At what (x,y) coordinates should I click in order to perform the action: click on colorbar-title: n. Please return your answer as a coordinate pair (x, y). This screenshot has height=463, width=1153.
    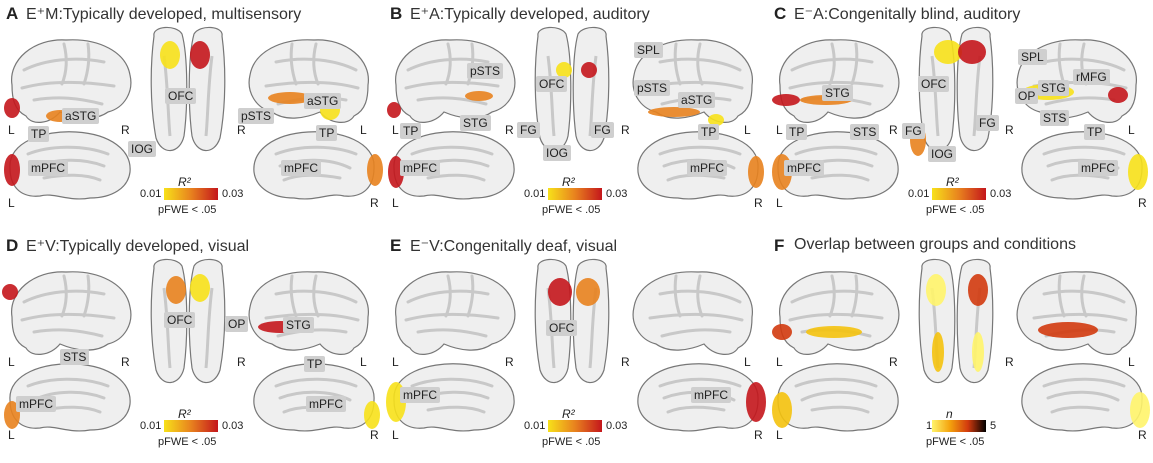
    Looking at the image, I should click on (949, 414).